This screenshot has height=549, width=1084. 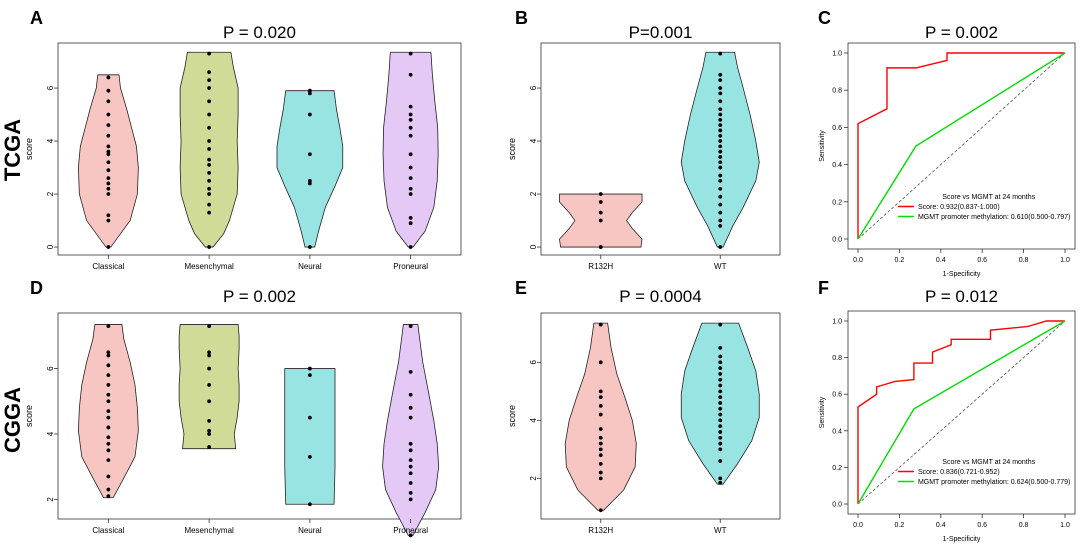 I want to click on y-tick-label: 0, so click(x=50, y=246).